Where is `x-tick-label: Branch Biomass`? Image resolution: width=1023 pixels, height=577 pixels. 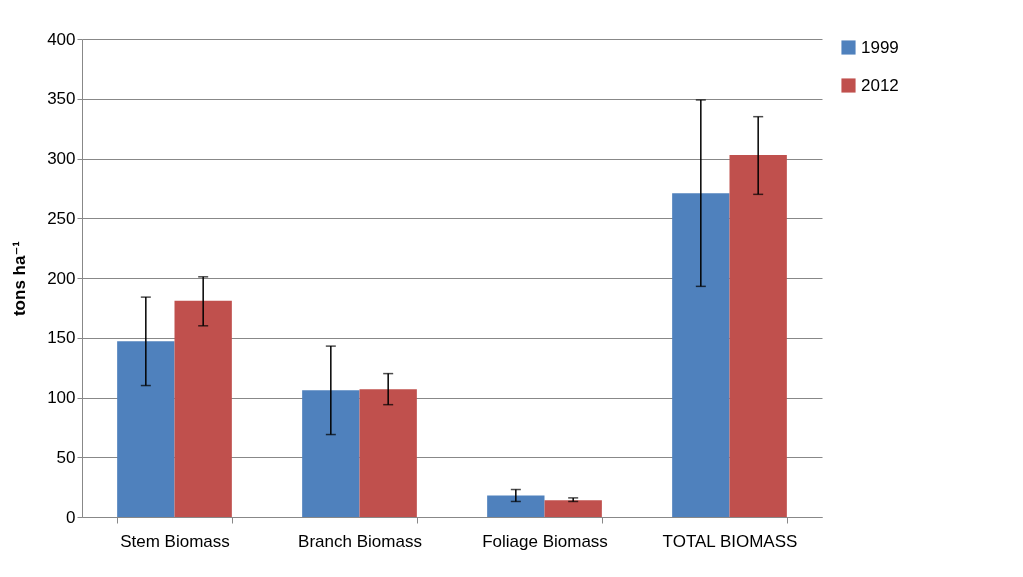 x-tick-label: Branch Biomass is located at coordinates (360, 541).